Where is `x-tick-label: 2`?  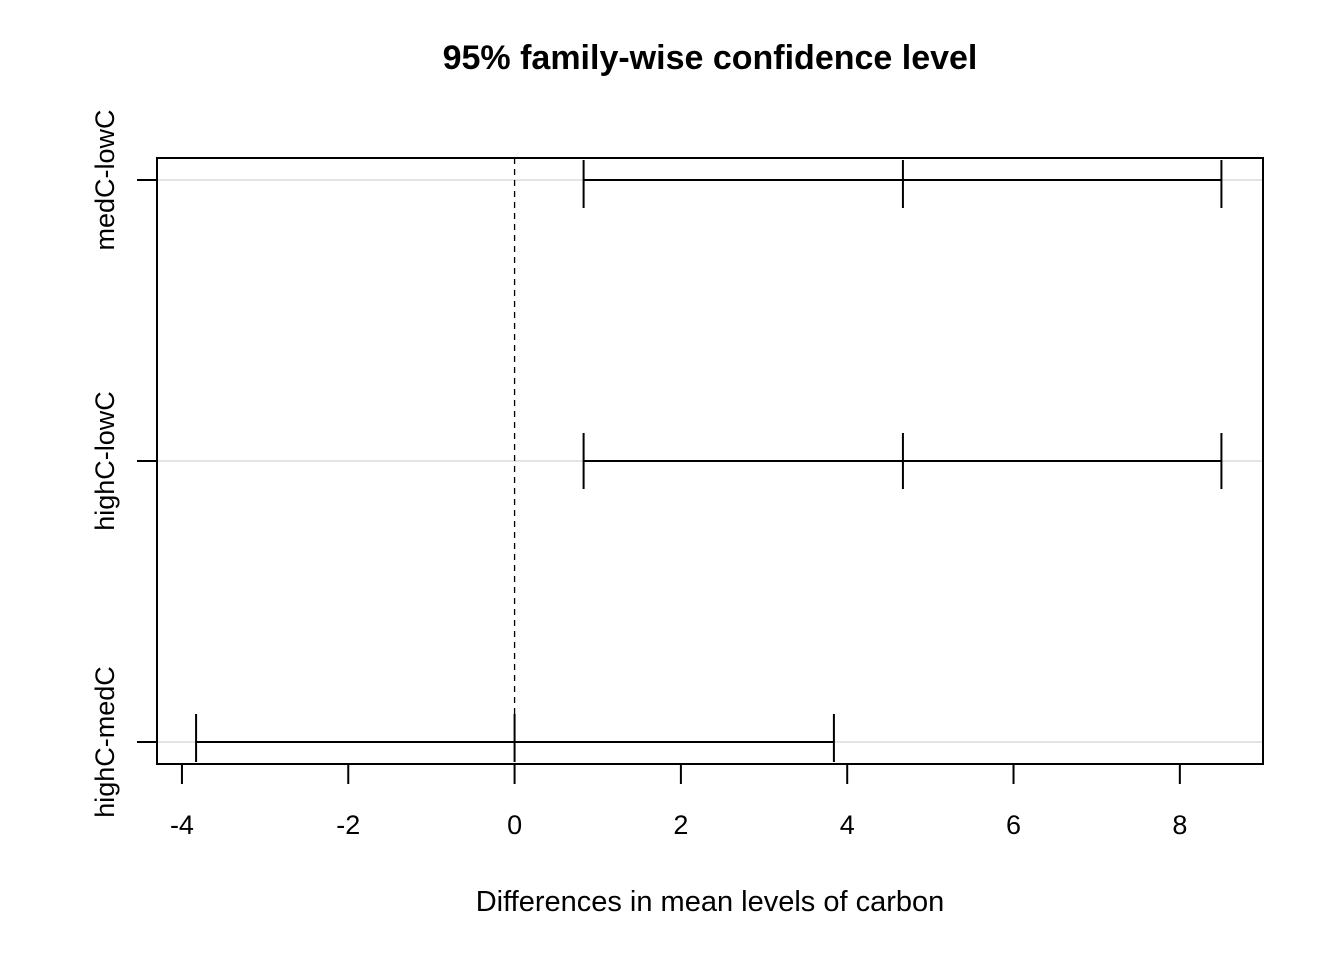
x-tick-label: 2 is located at coordinates (680, 825).